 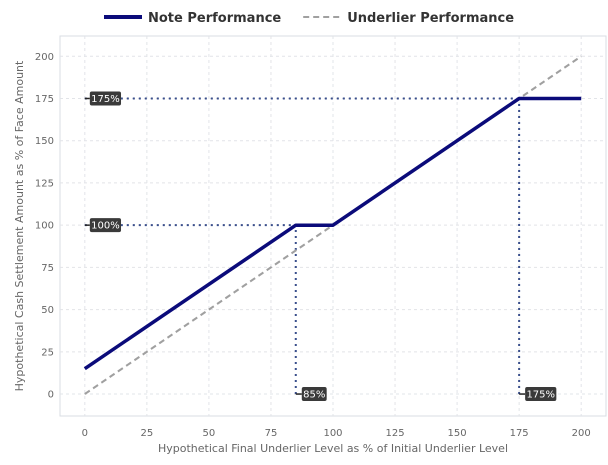 I want to click on legend-item: Underlier Performance, so click(x=408, y=18).